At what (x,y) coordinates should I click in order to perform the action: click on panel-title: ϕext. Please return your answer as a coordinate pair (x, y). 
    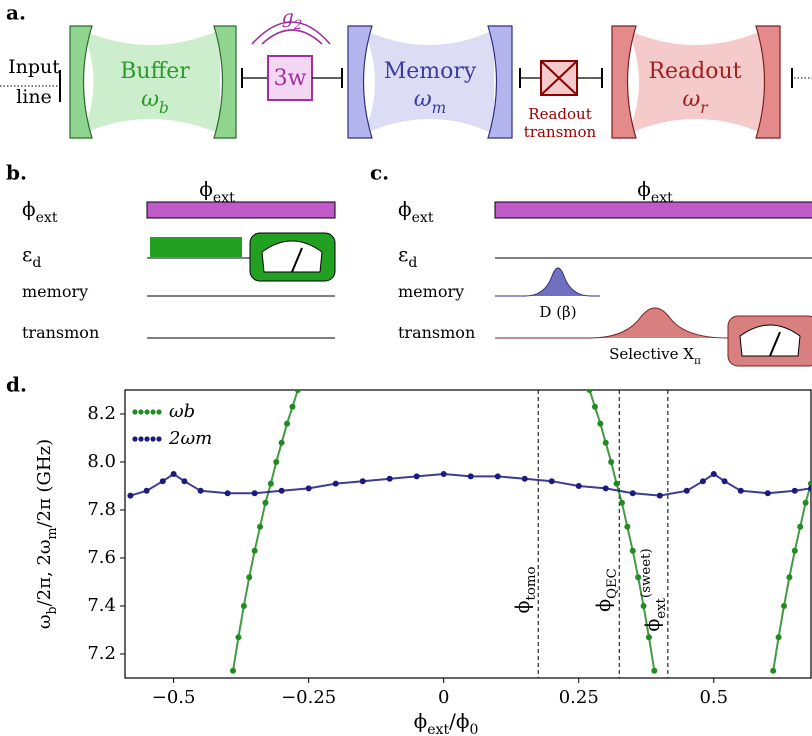
    Looking at the image, I should click on (217, 192).